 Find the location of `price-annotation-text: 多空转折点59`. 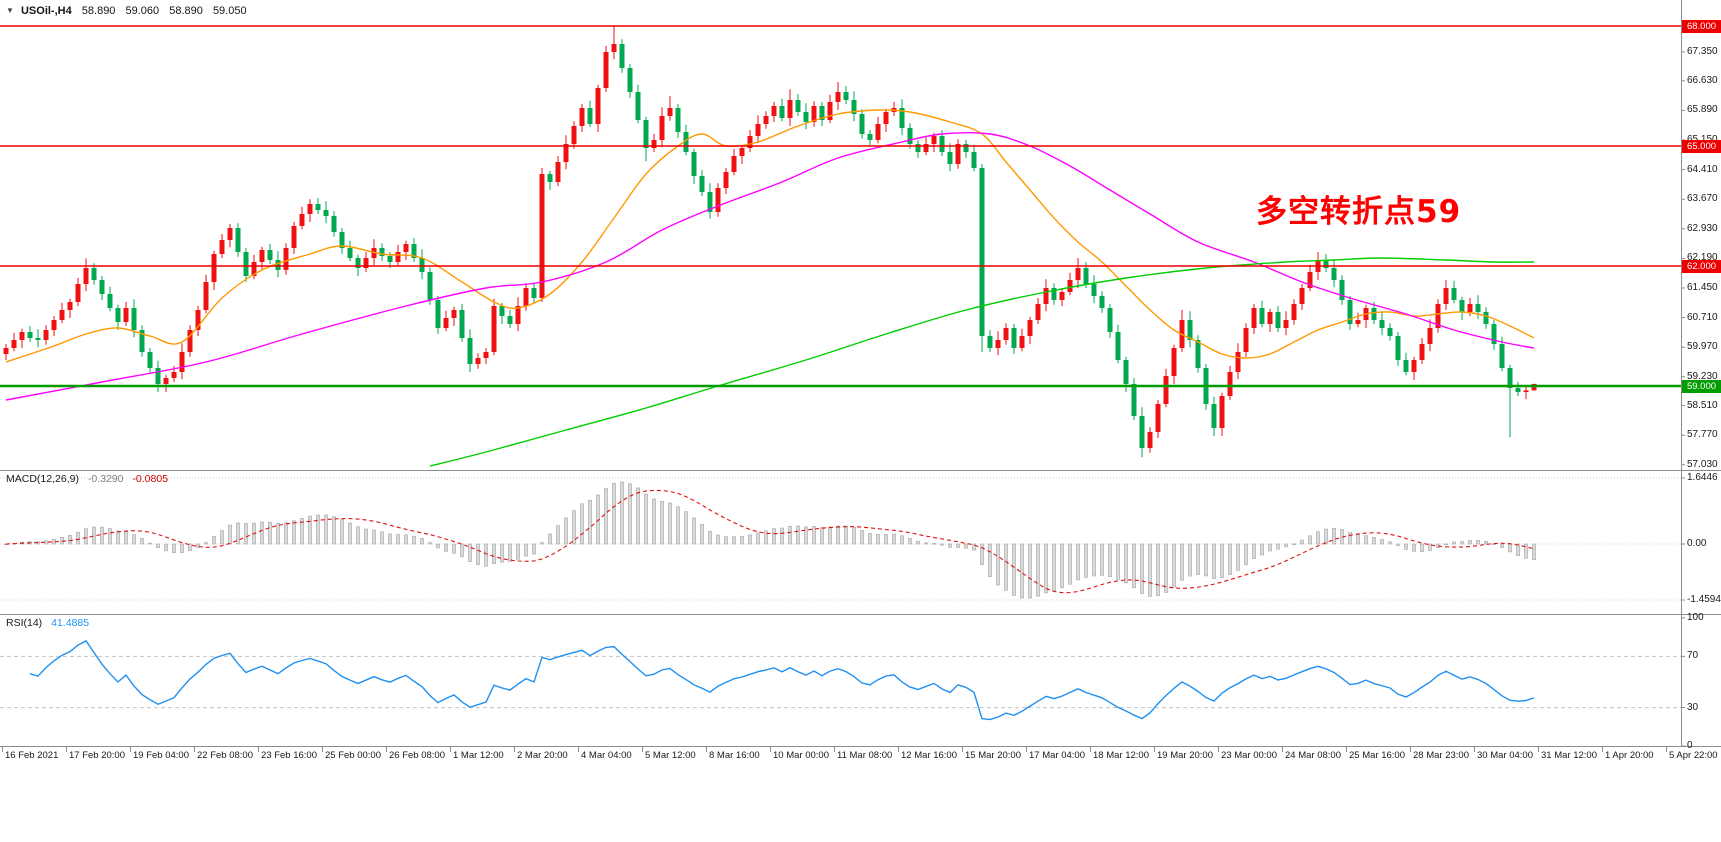

price-annotation-text: 多空转折点59 is located at coordinates (1359, 212).